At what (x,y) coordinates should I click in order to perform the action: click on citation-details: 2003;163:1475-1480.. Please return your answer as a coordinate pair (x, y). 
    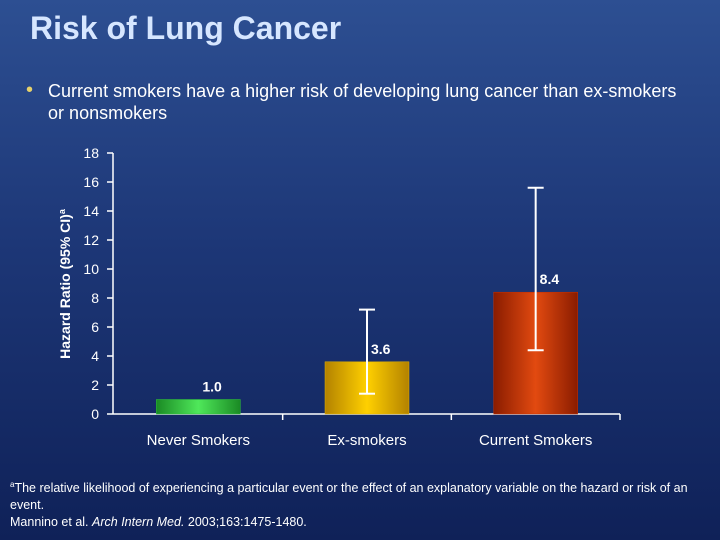
    Looking at the image, I should click on (247, 522).